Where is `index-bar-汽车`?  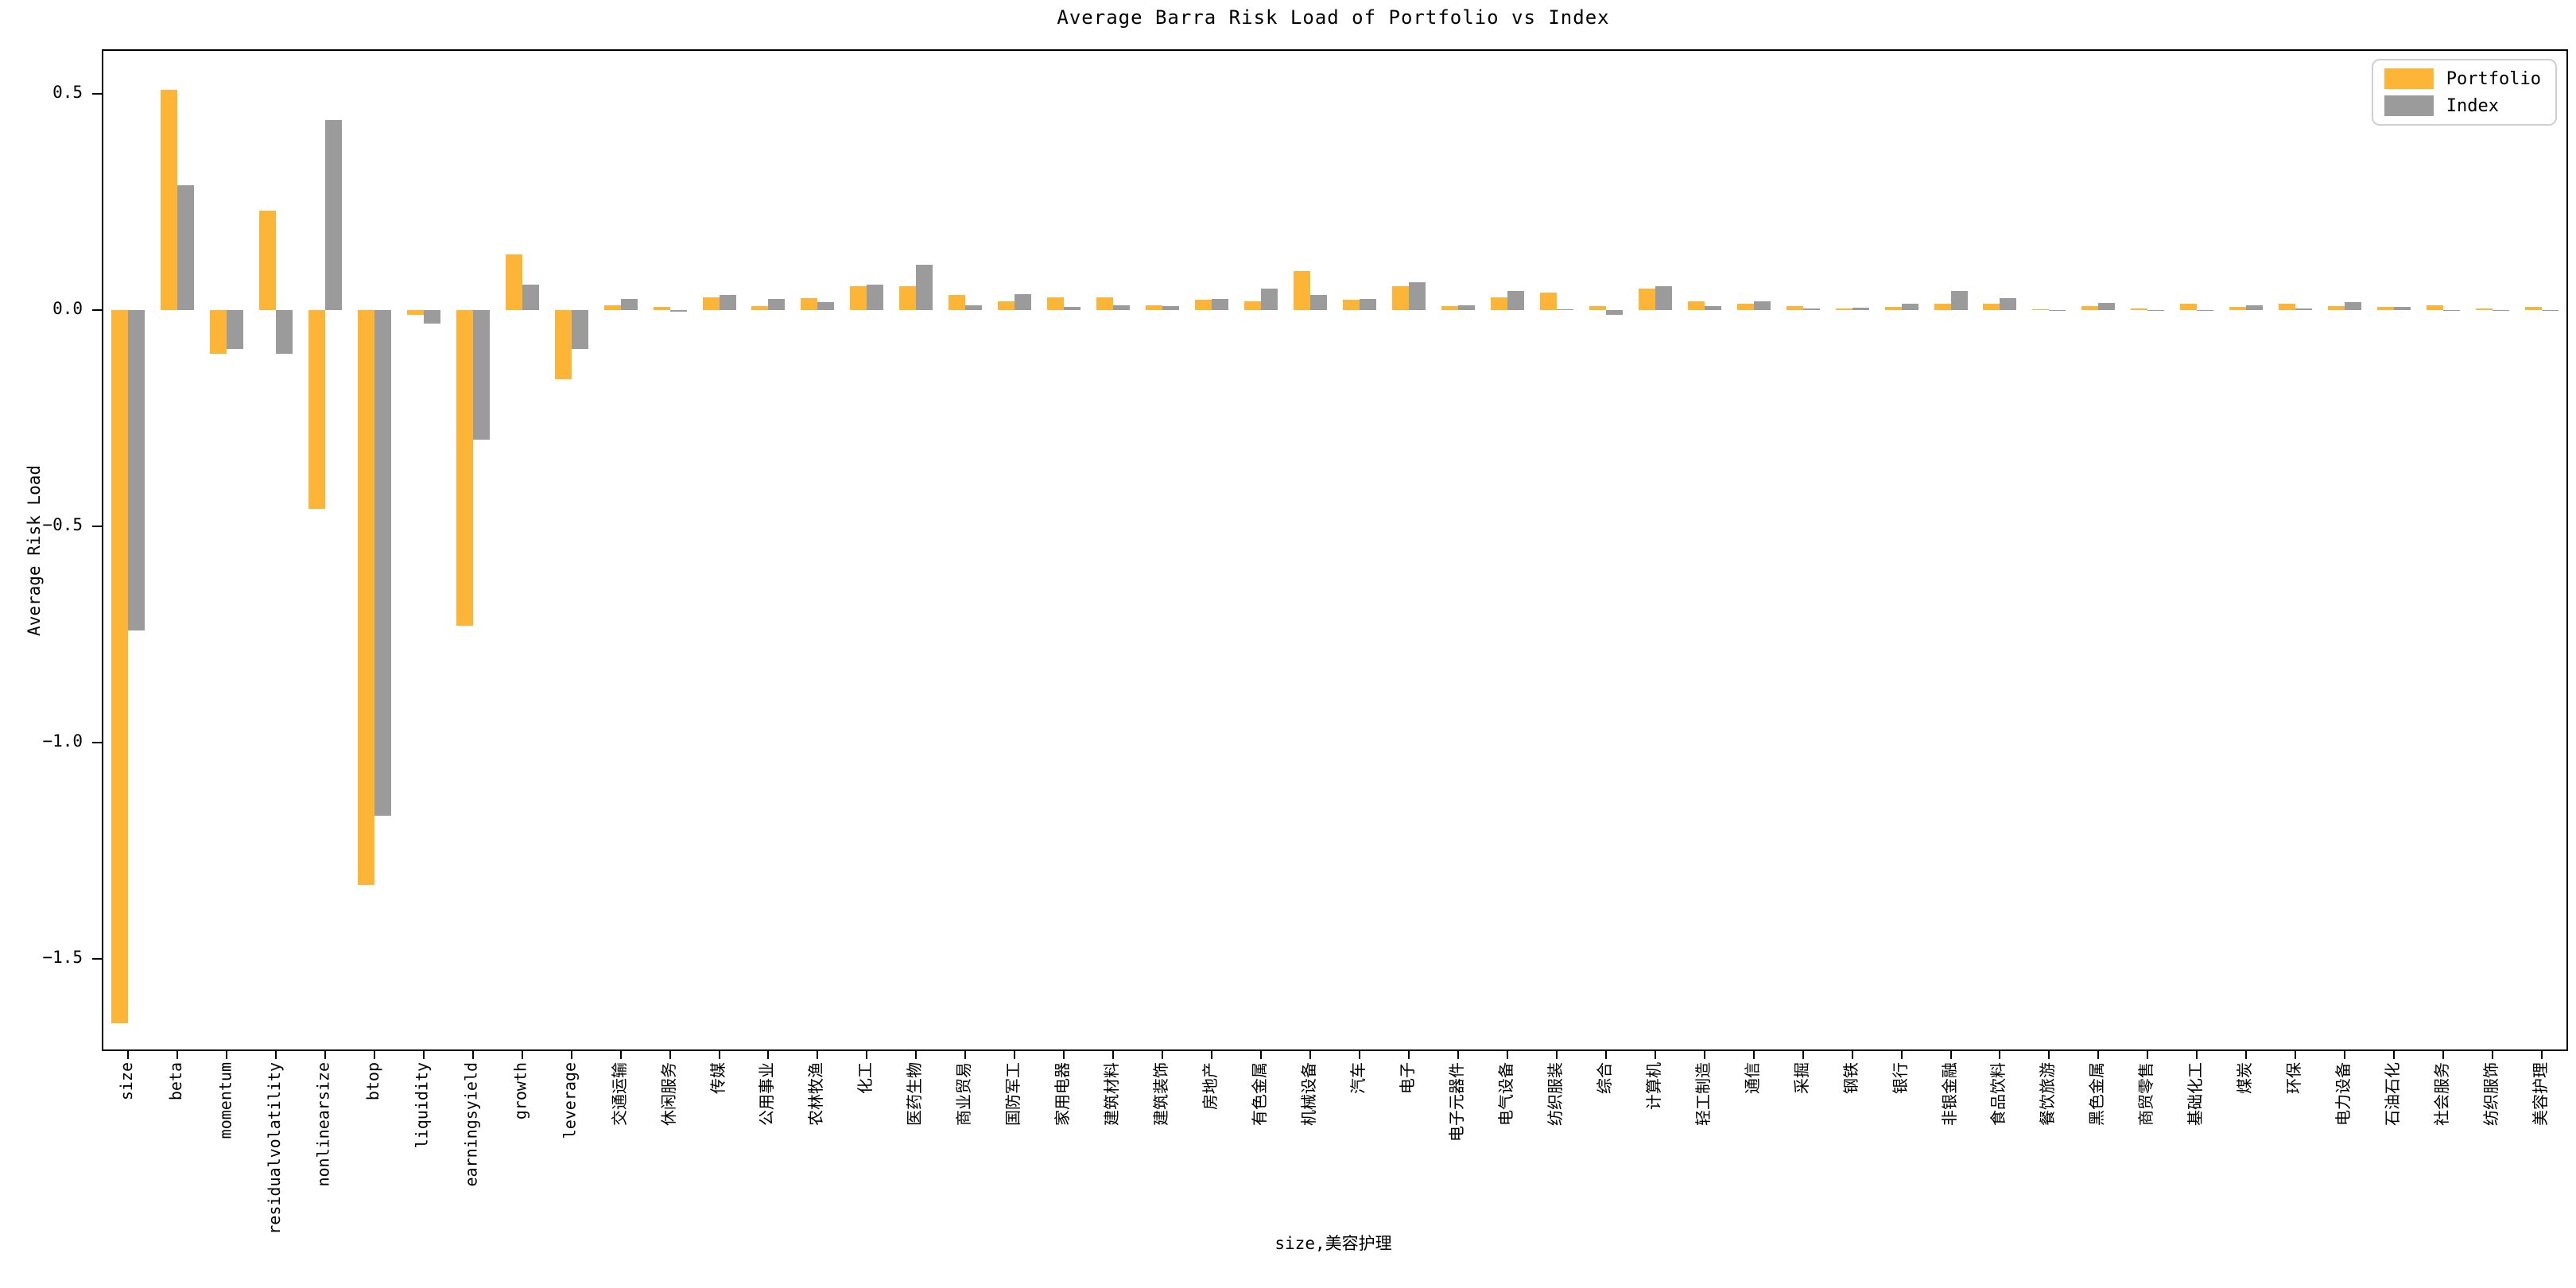 index-bar-汽车 is located at coordinates (1368, 304).